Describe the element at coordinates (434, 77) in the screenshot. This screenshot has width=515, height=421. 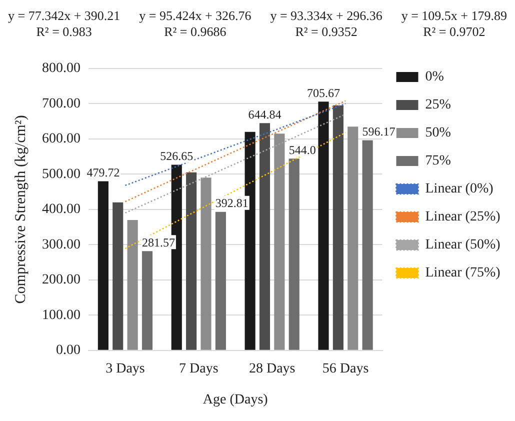
I see `legend-label: 0%` at that location.